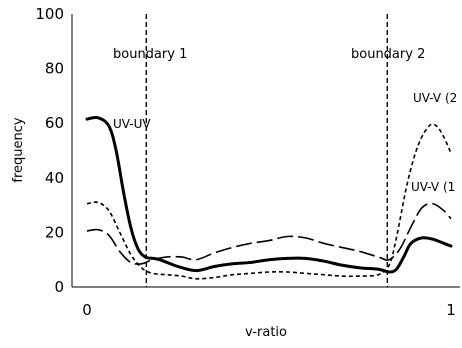 The width and height of the screenshot is (462, 348). What do you see at coordinates (54, 178) in the screenshot?
I see `y-tick-label: 40` at bounding box center [54, 178].